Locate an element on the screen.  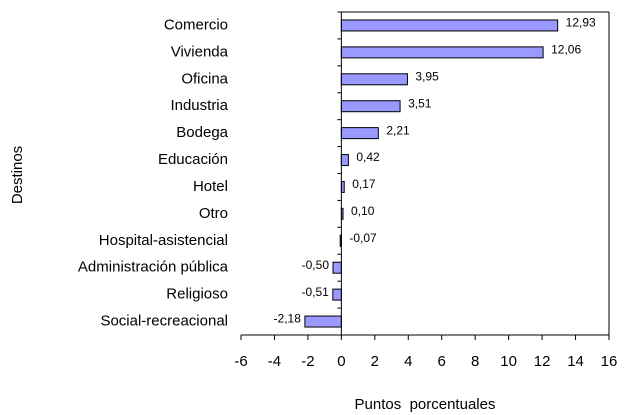
value-label: -0,51 is located at coordinates (315, 292).